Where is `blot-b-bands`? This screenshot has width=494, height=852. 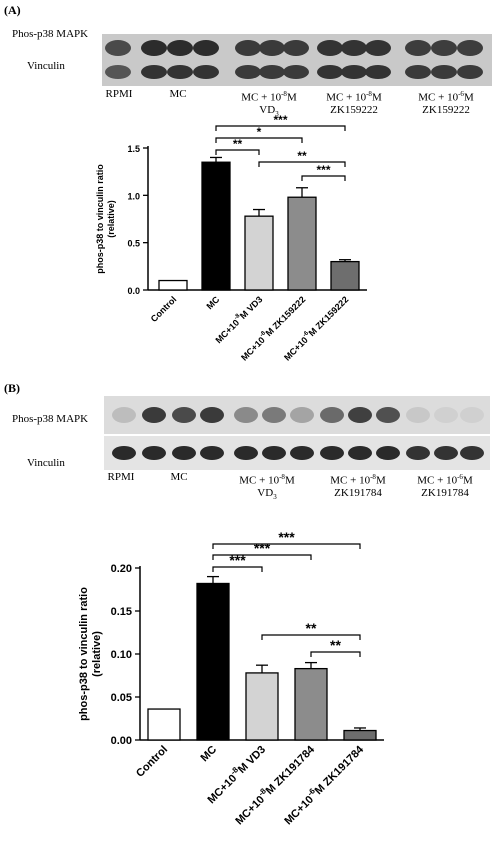
blot-b-bands is located at coordinates (298, 433).